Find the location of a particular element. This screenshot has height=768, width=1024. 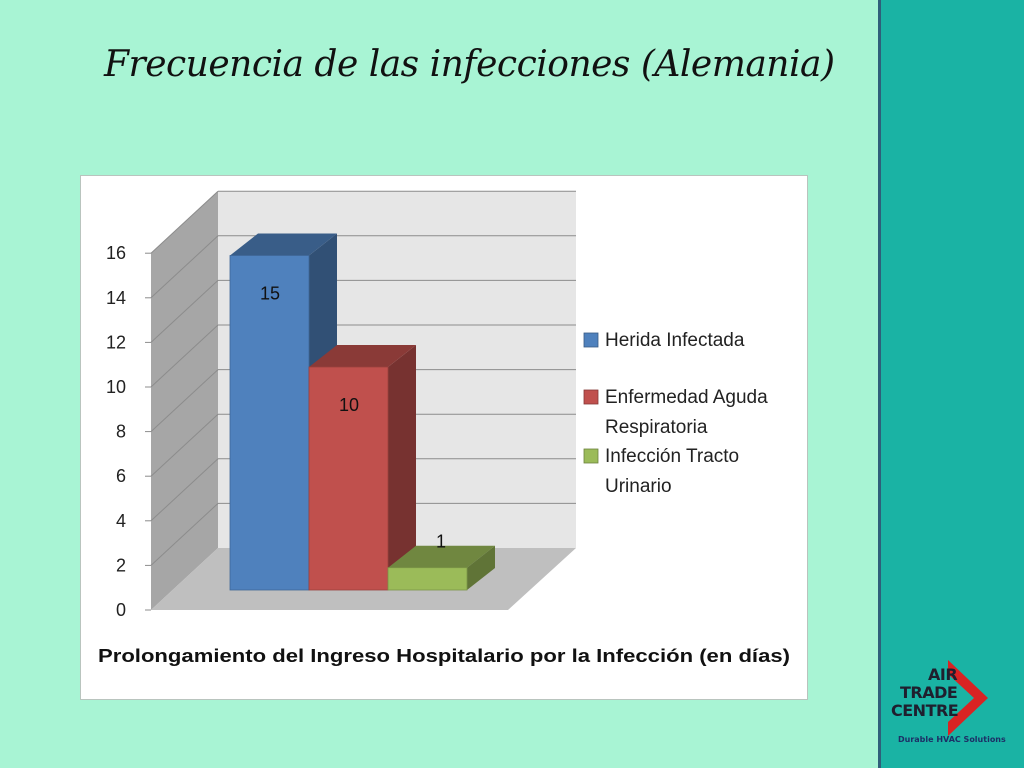

legend-entry-3: Infección Tracto Urinario is located at coordinates (661, 471).